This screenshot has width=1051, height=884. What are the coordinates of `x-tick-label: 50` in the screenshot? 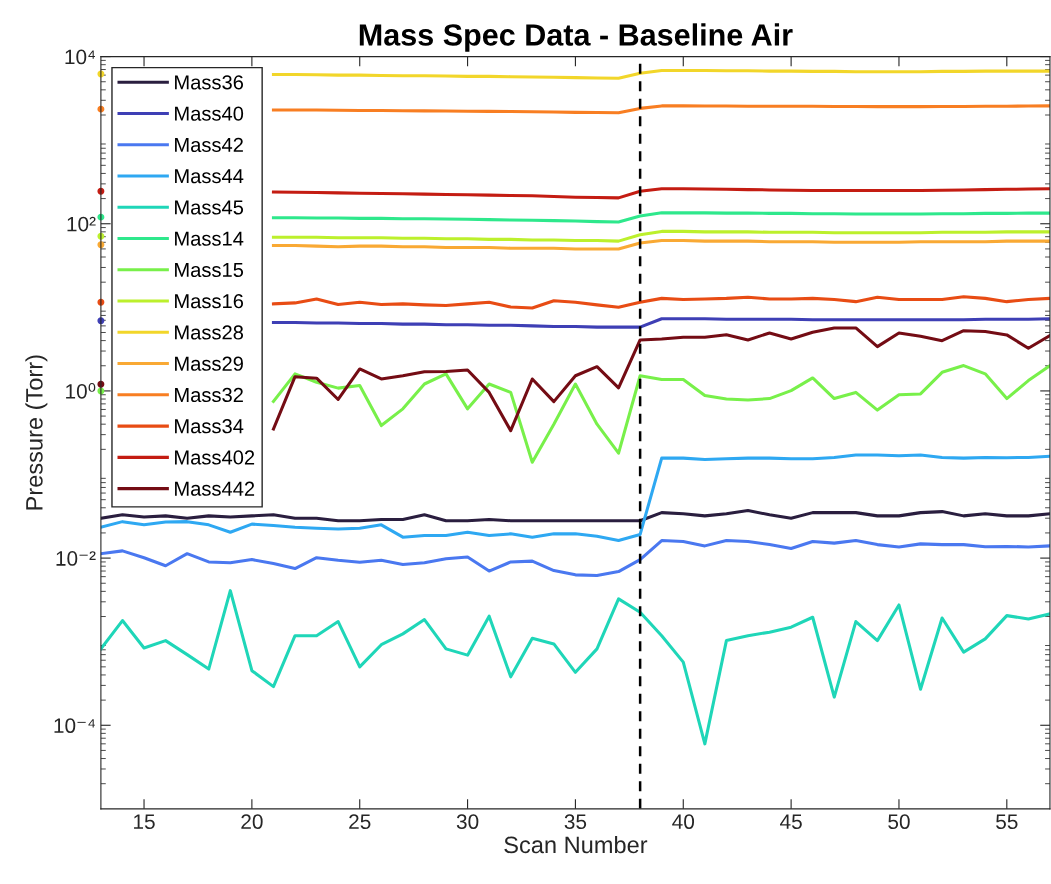 It's located at (899, 822).